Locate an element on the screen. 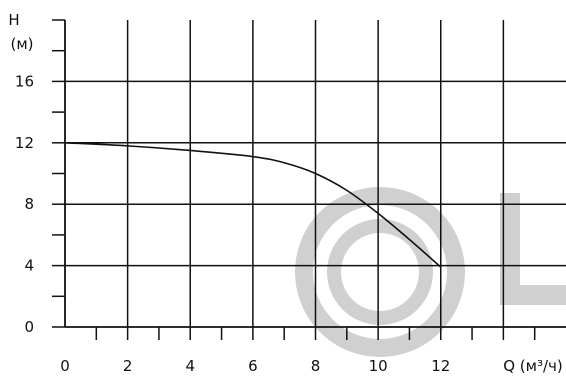 The width and height of the screenshot is (566, 379). y-axis-title-line1: H is located at coordinates (13, 20).